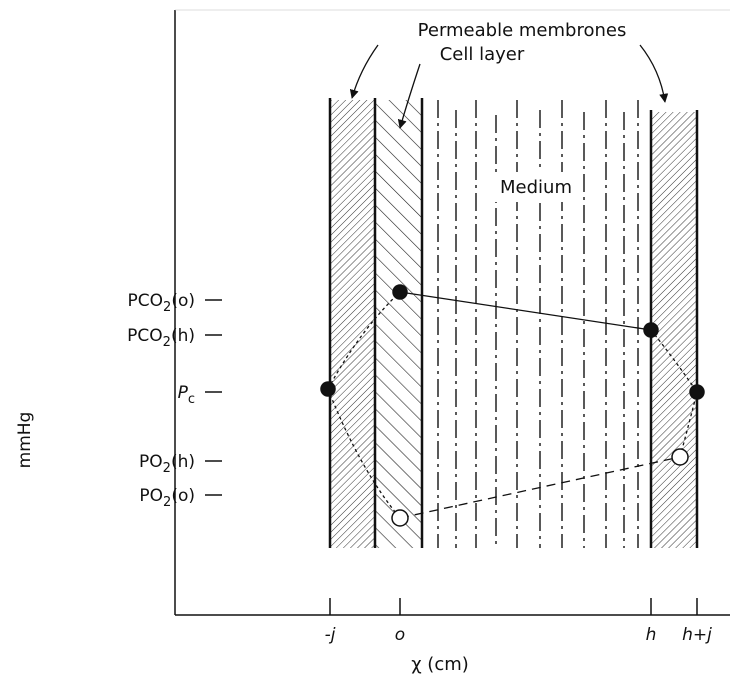 The image size is (732, 687). I want to click on y-tick-label: PO2(o), so click(167, 498).